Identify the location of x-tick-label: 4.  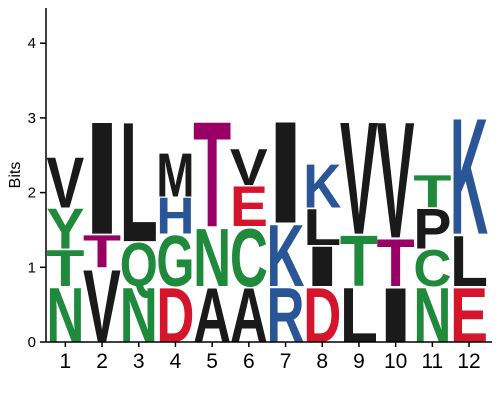
(176, 361).